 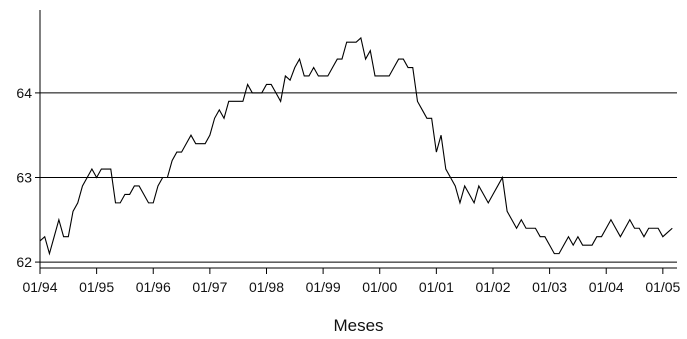 I want to click on x-tick-label: 01/02, so click(x=492, y=287).